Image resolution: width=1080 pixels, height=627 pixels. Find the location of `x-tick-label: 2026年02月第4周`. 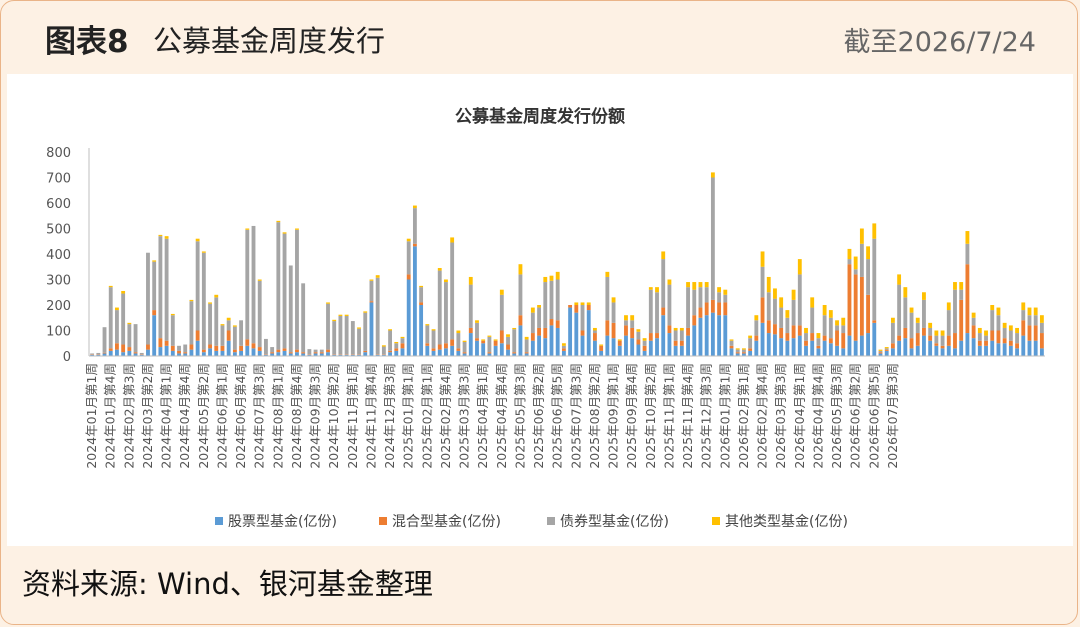

x-tick-label: 2026年02月第4周 is located at coordinates (762, 416).